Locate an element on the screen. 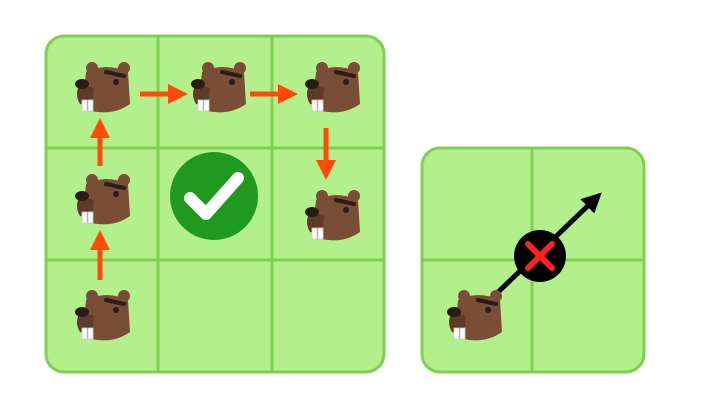  cross-icon is located at coordinates (540, 256).